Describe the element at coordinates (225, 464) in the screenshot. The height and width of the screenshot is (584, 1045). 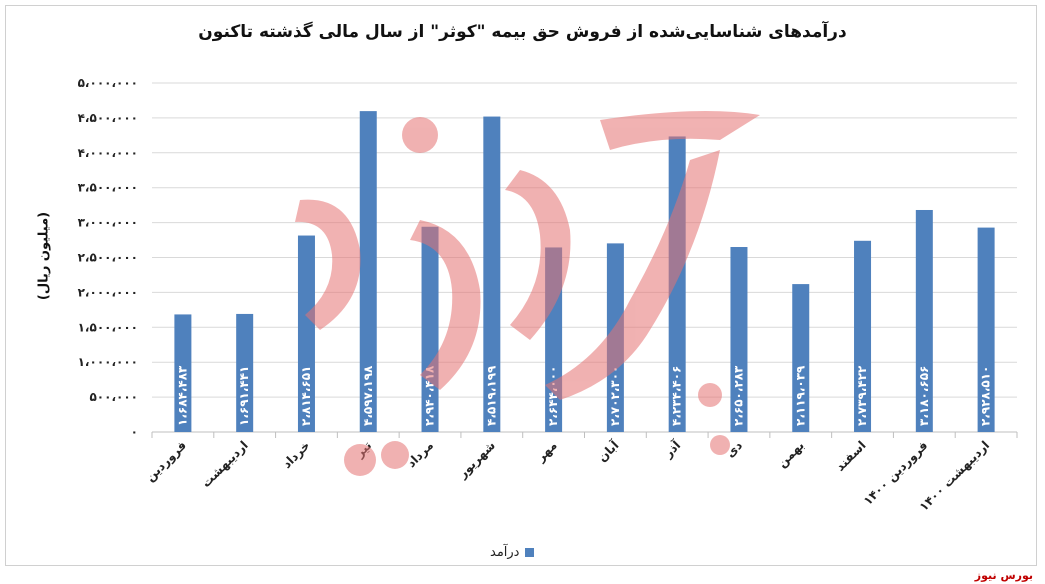
I see `x-tick-label: اردیبهشت` at that location.